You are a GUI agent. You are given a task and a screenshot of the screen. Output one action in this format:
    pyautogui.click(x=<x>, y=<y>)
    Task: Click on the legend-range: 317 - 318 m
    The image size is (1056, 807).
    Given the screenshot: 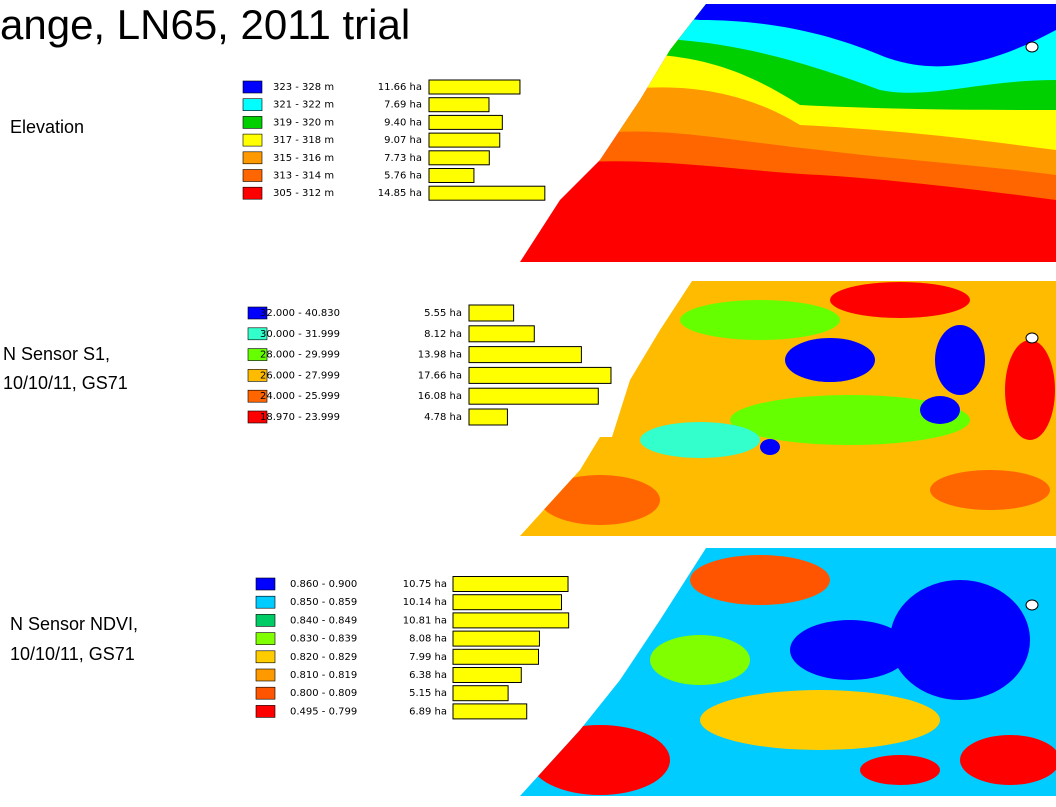 What is the action you would take?
    pyautogui.click(x=303, y=140)
    